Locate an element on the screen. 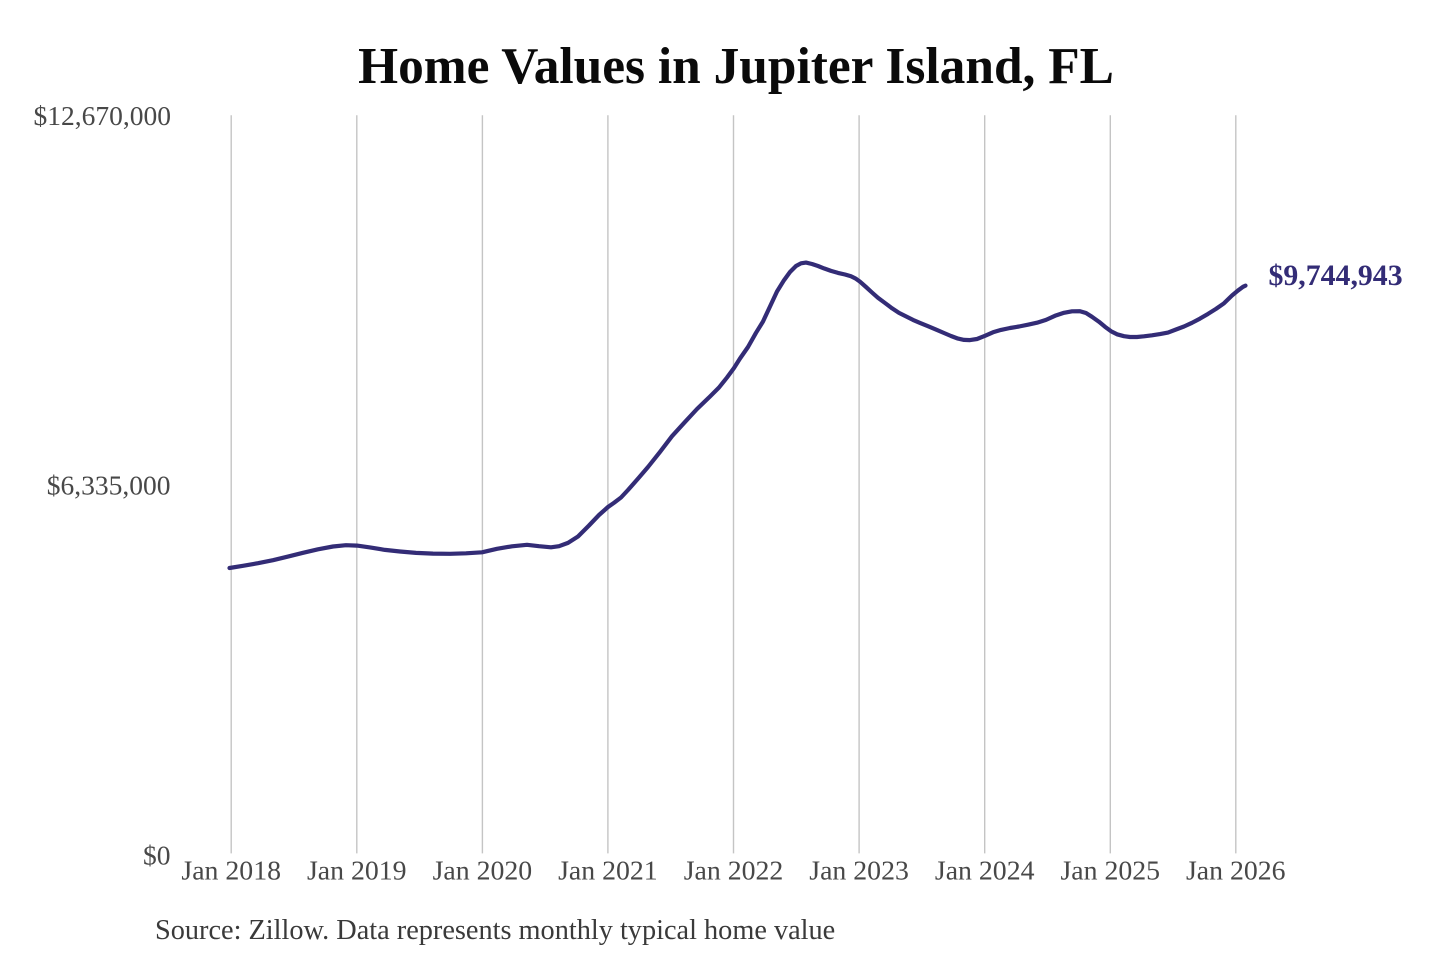 This screenshot has height=960, width=1440. svg-text: Jan 2019 is located at coordinates (357, 871).